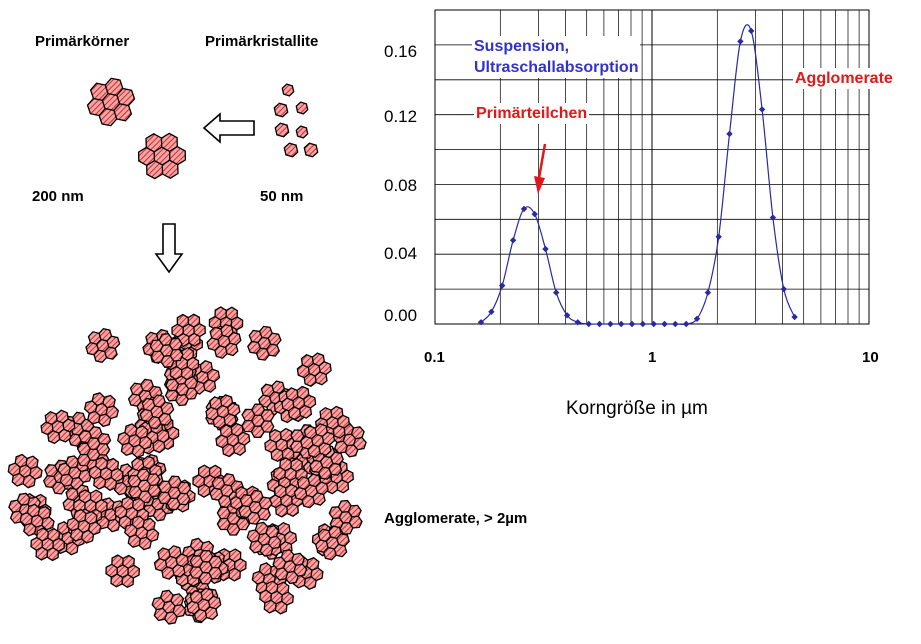  I want to click on y-tick-label: 0.12, so click(401, 116).